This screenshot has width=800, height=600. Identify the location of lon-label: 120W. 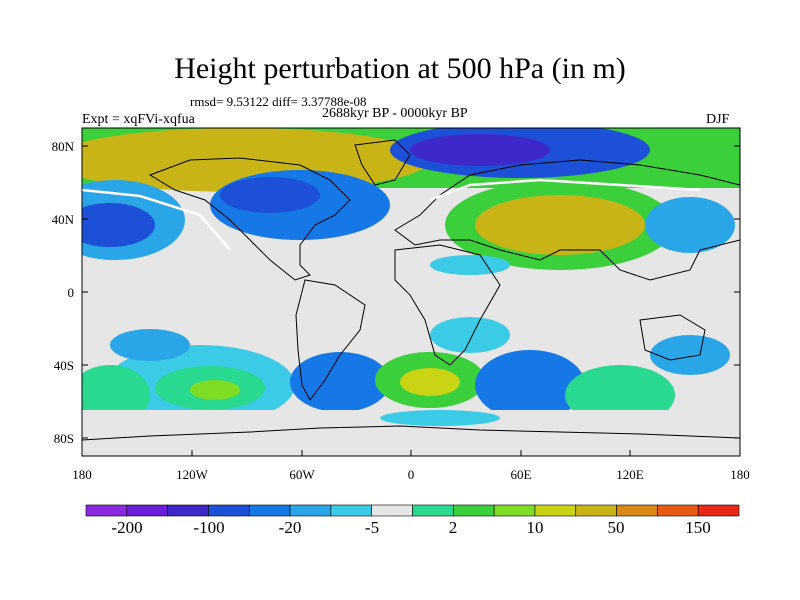
(192, 474).